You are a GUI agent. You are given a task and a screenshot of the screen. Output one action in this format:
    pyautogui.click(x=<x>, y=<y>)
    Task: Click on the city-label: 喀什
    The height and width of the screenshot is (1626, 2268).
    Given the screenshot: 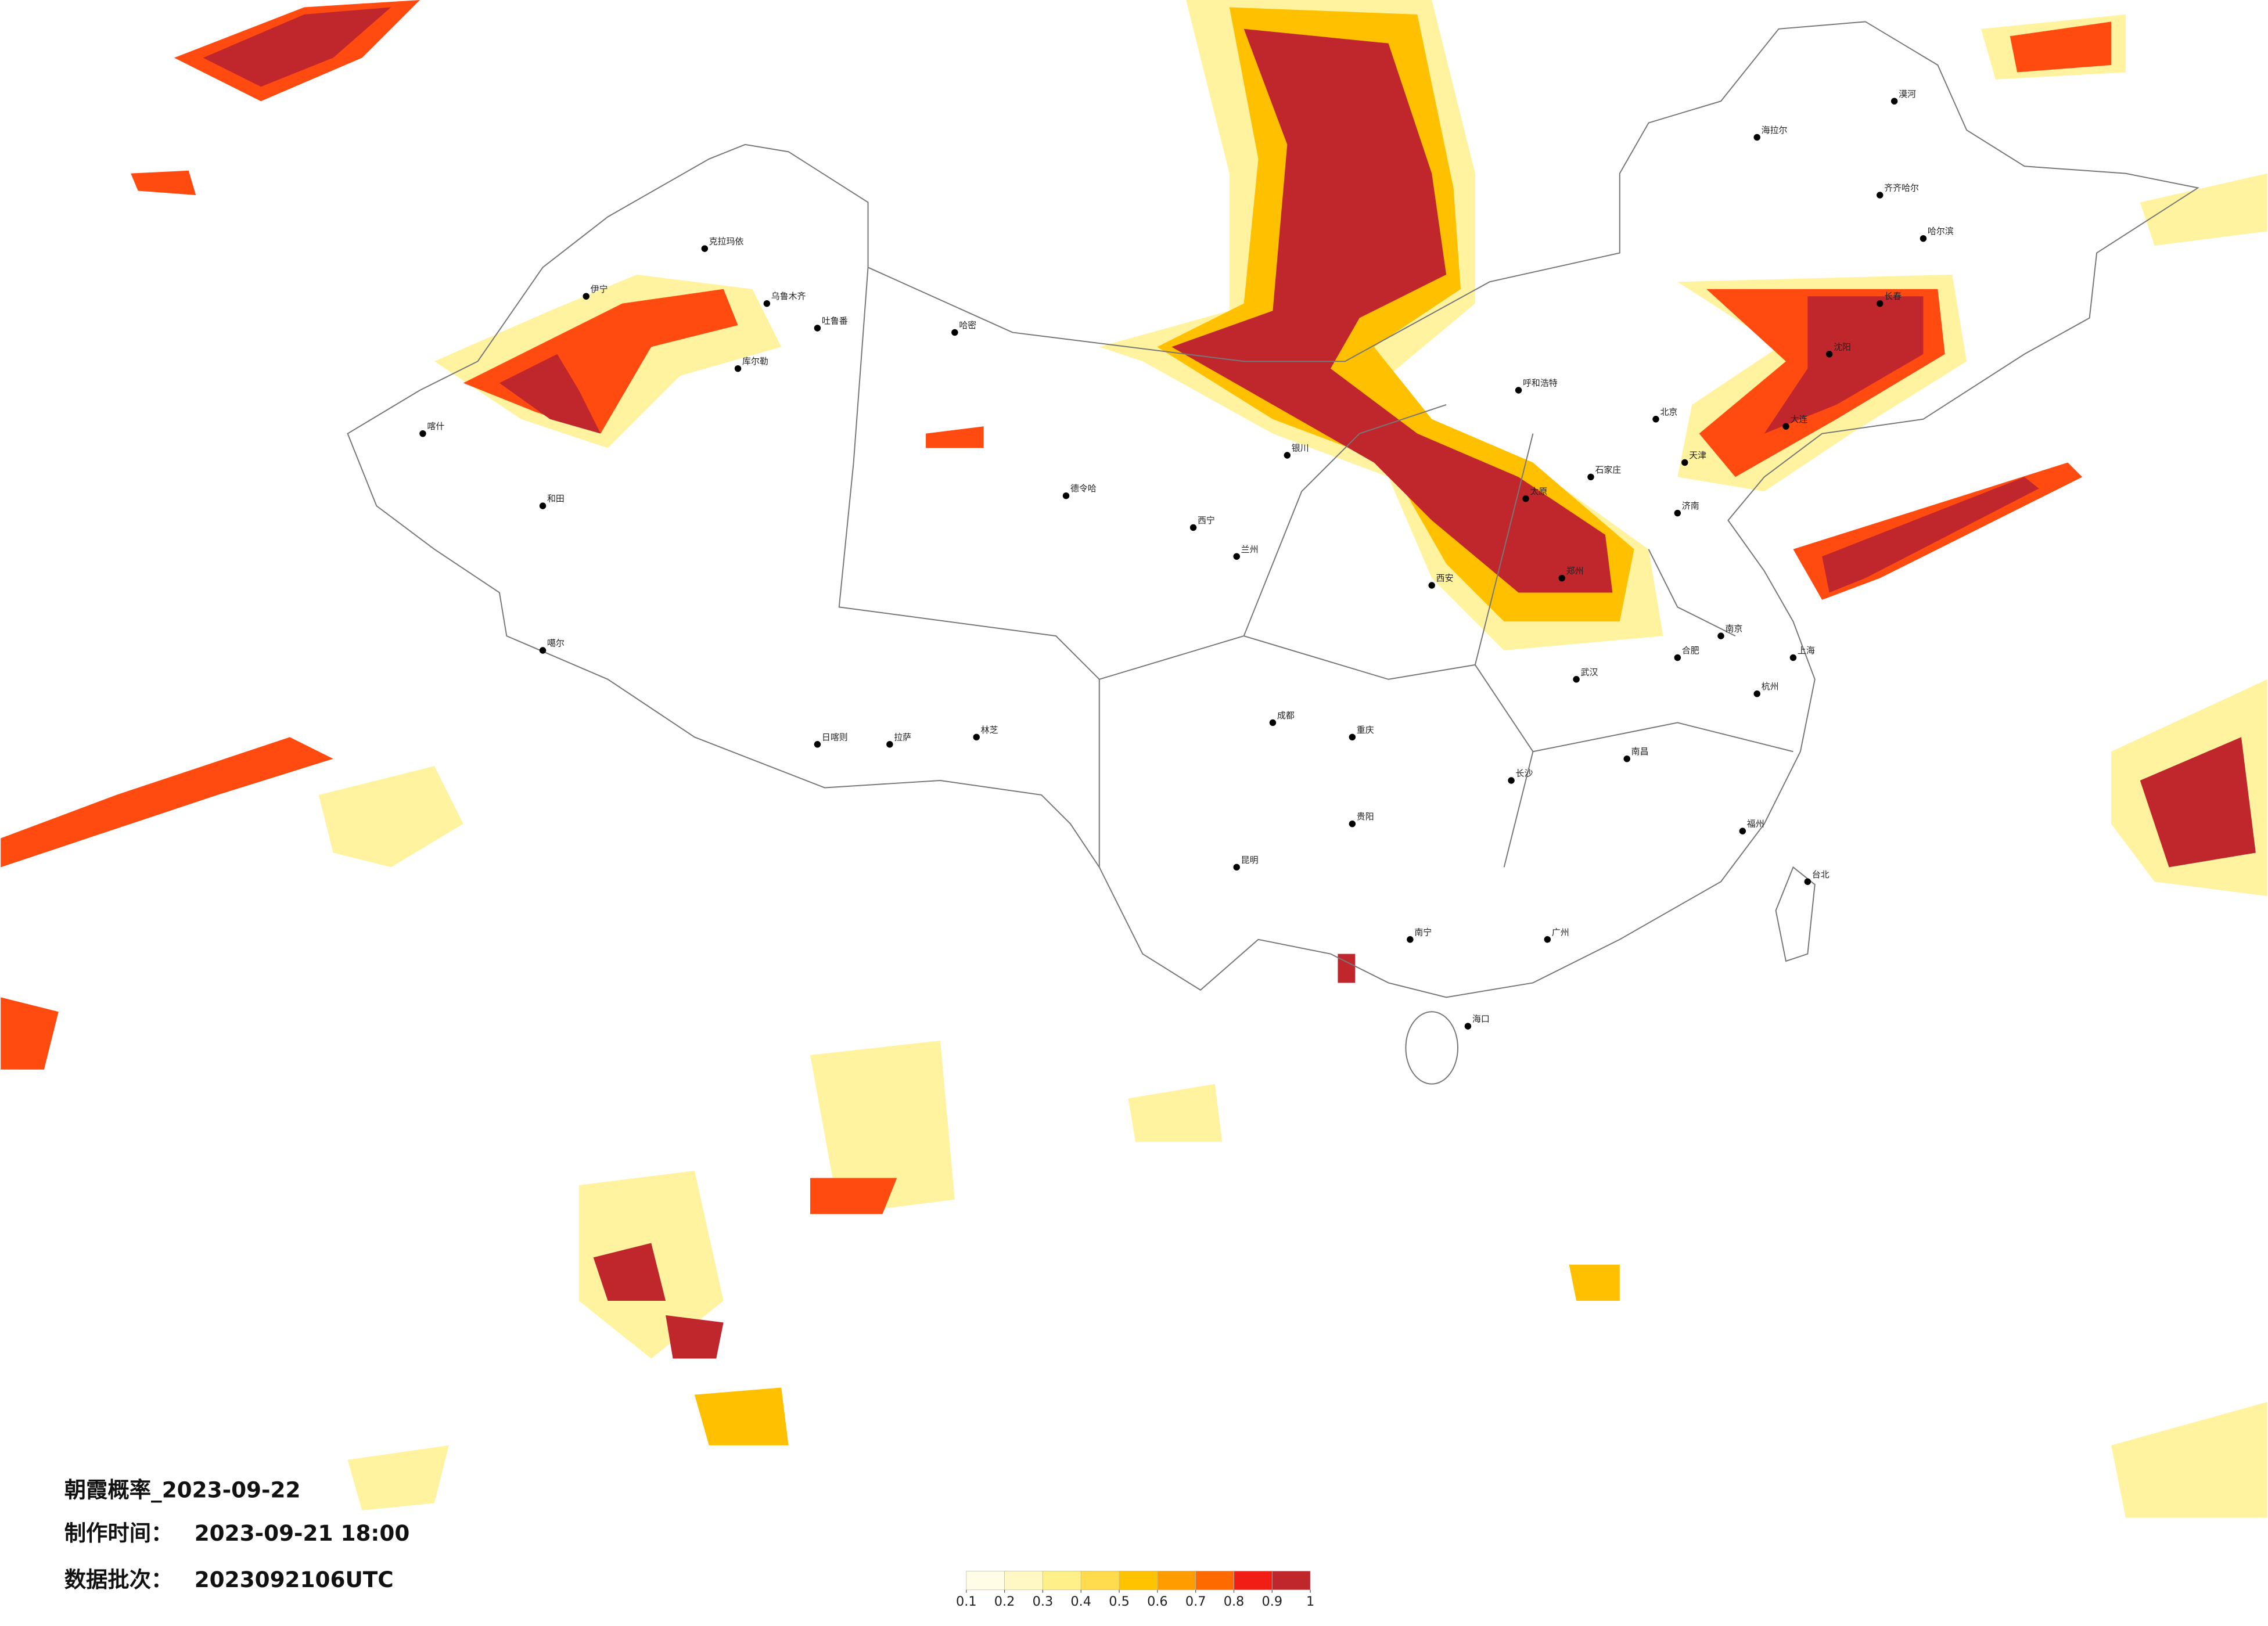 What is the action you would take?
    pyautogui.click(x=435, y=426)
    